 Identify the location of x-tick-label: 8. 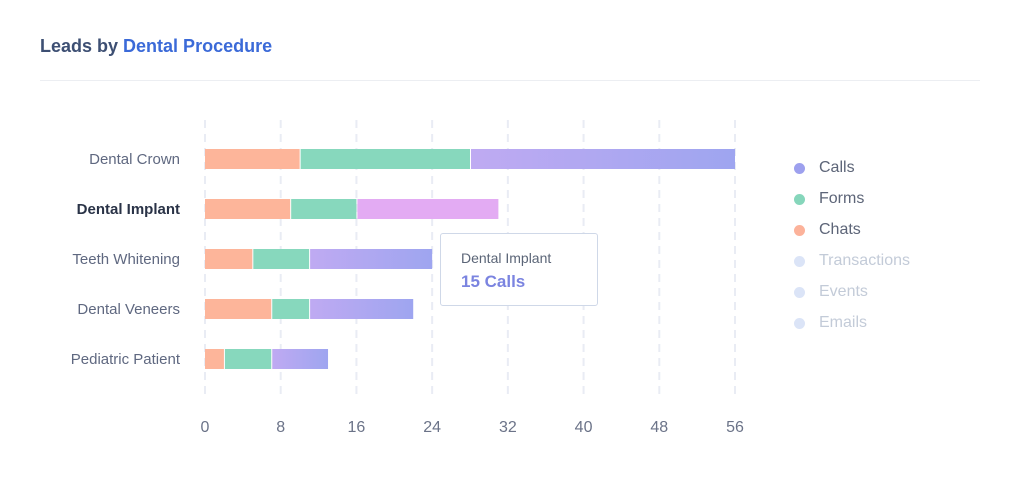
(280, 427).